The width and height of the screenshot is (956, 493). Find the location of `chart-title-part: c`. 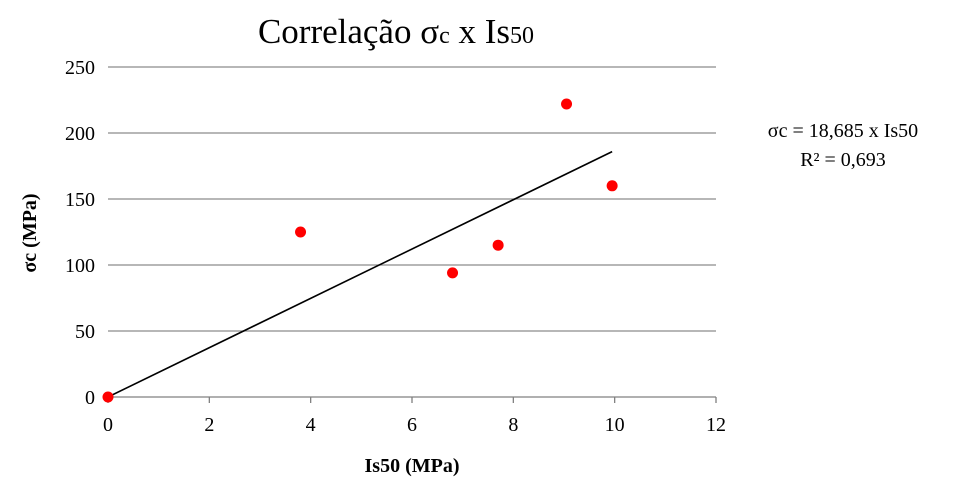

chart-title-part: c is located at coordinates (444, 36).